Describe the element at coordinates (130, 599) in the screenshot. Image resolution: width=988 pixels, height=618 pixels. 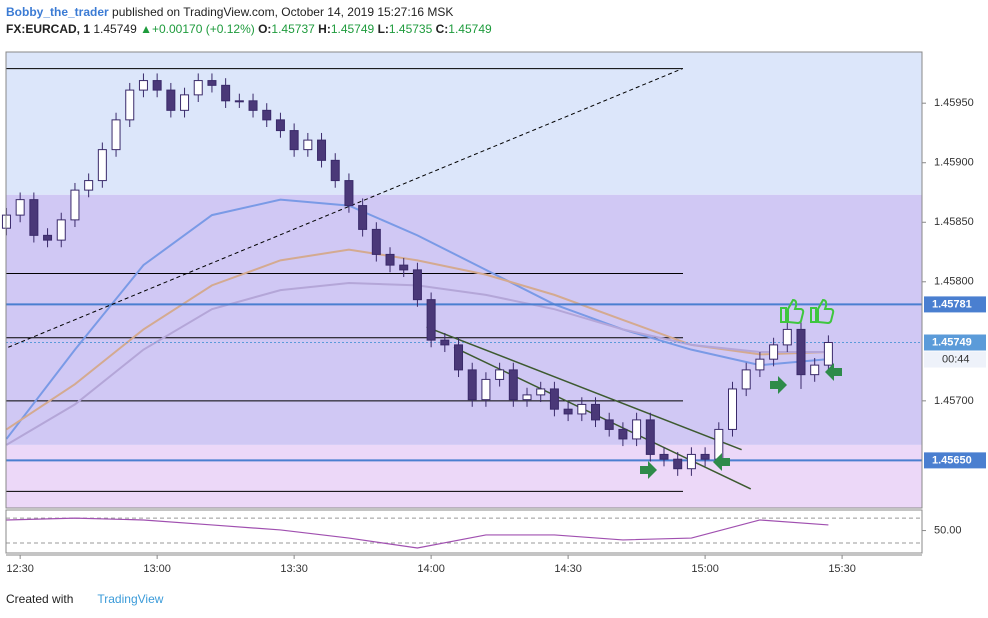
I see `brand: TradingView` at that location.